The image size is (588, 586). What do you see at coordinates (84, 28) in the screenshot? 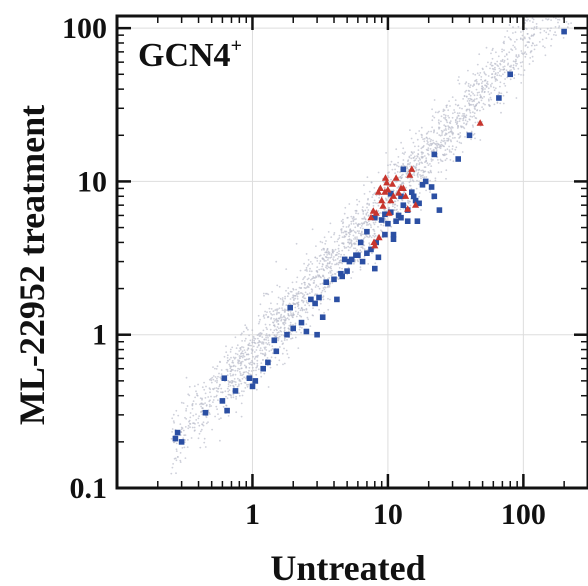
I see `y-tick-label: 100` at bounding box center [84, 28].